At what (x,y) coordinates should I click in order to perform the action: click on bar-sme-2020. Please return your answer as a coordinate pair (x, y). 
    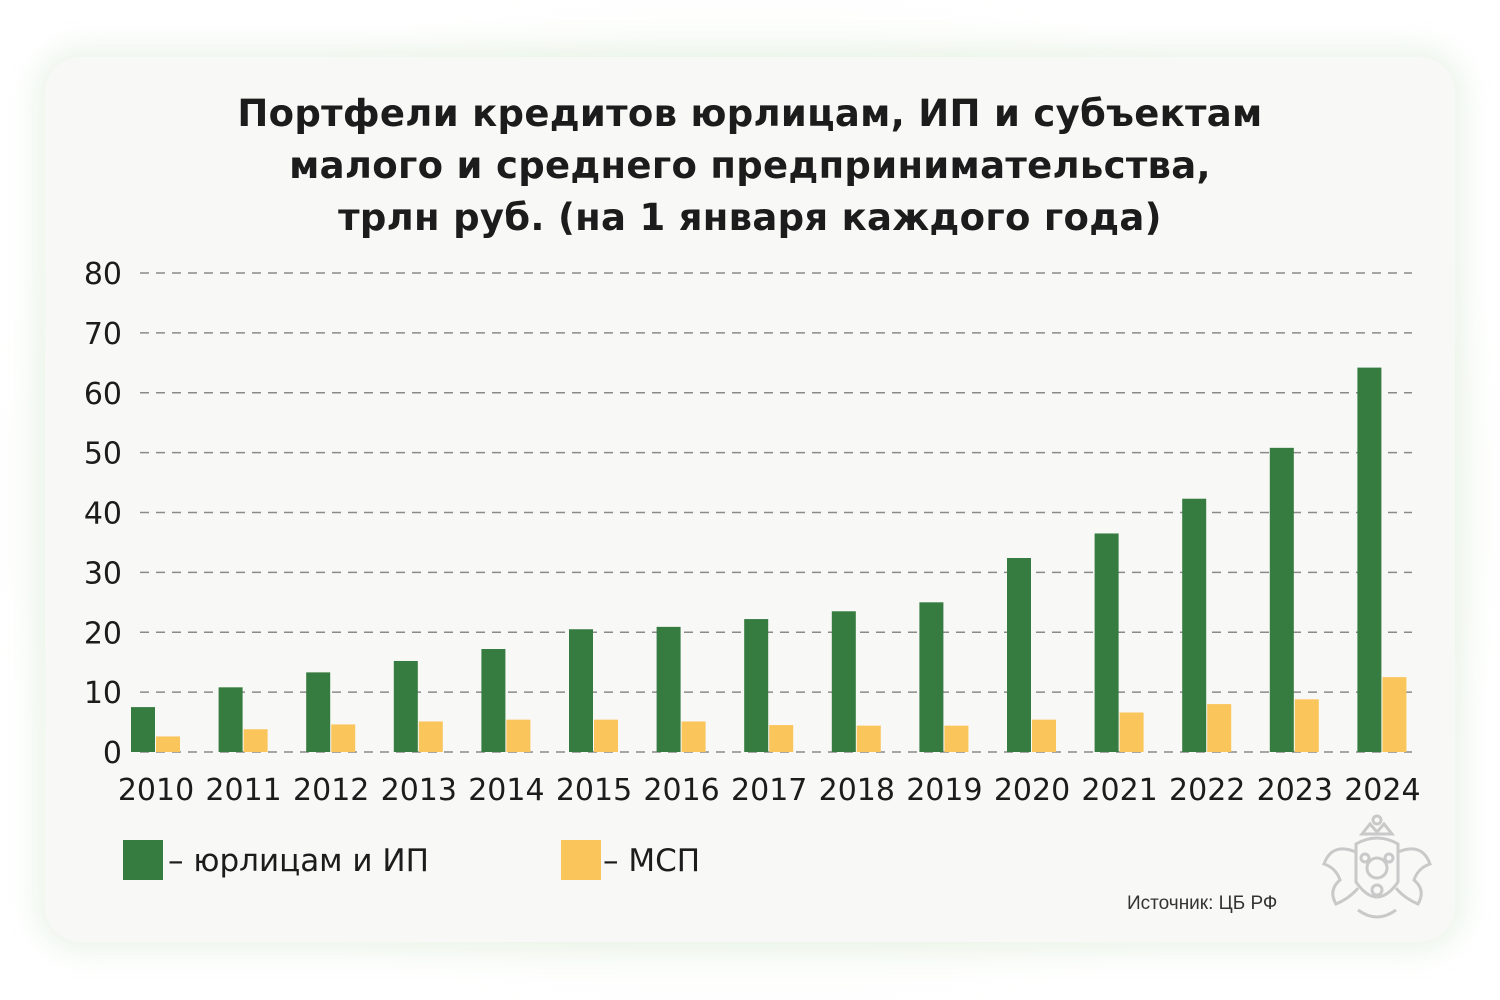
    Looking at the image, I should click on (1044, 735).